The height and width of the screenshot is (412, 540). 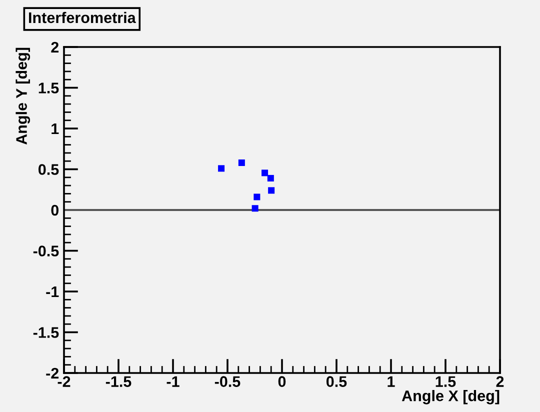 I want to click on y-axis-title: Angle Y [deg], so click(x=23, y=96).